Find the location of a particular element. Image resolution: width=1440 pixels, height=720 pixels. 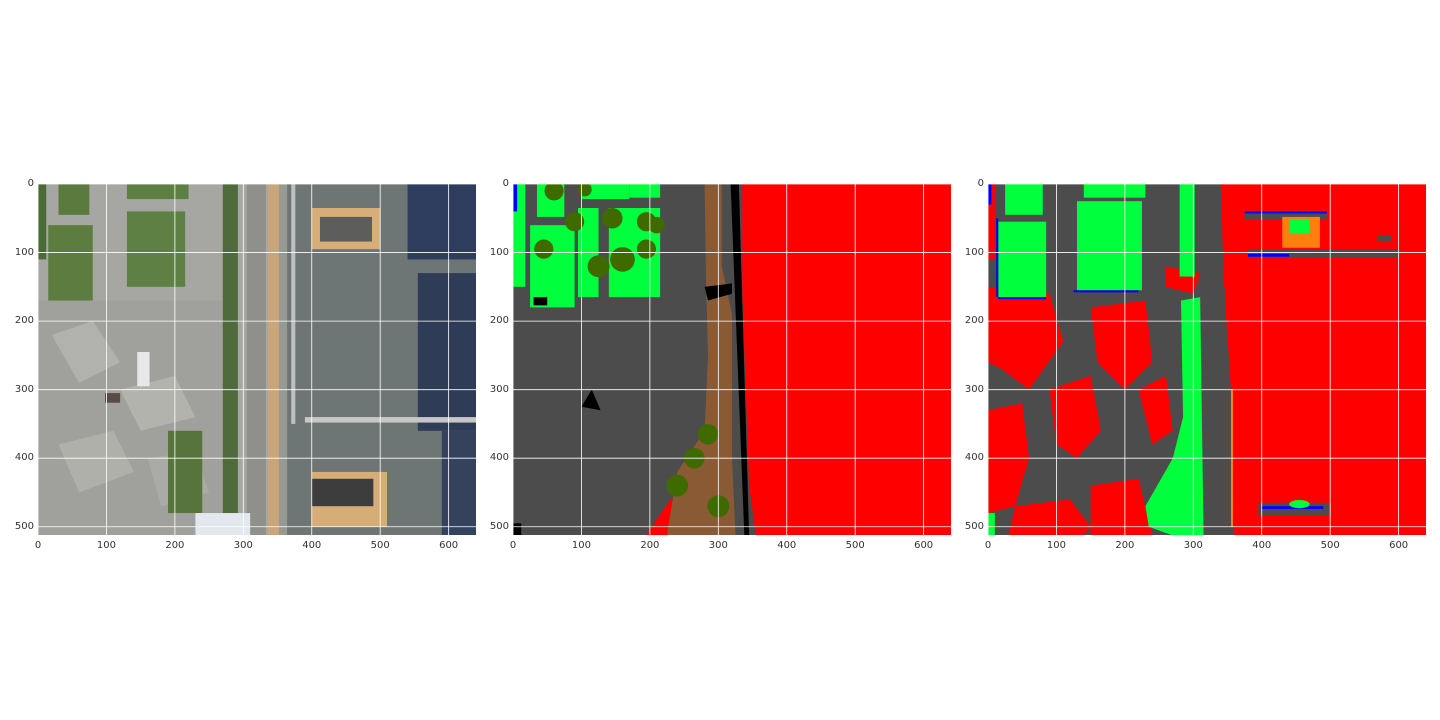

predicted-mask is located at coordinates (1207, 359).